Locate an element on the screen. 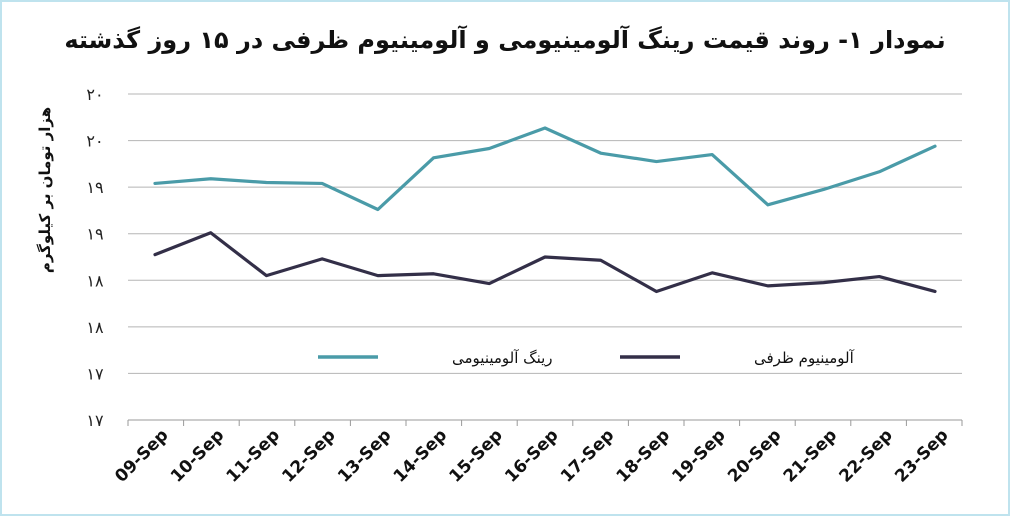  x-tick-label: 23-Sep is located at coordinates (921, 455).